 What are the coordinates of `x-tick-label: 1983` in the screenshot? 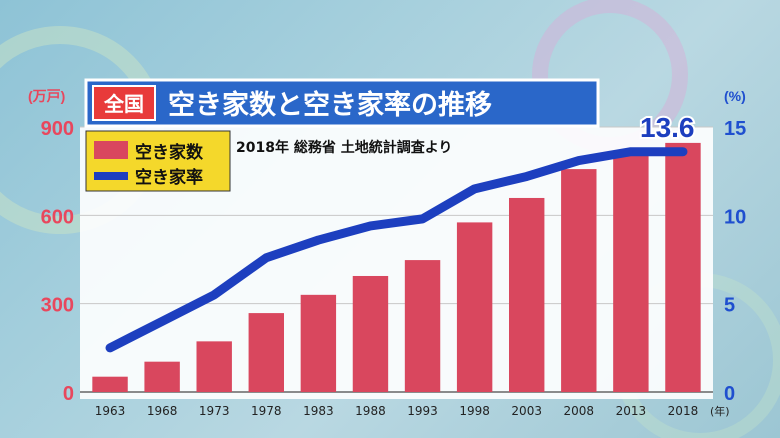 It's located at (318, 411).